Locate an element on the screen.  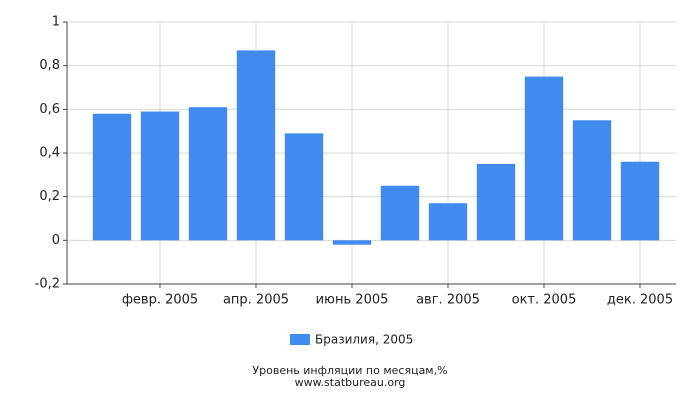
chart-subtitle: www.statbureau.org is located at coordinates (350, 382).